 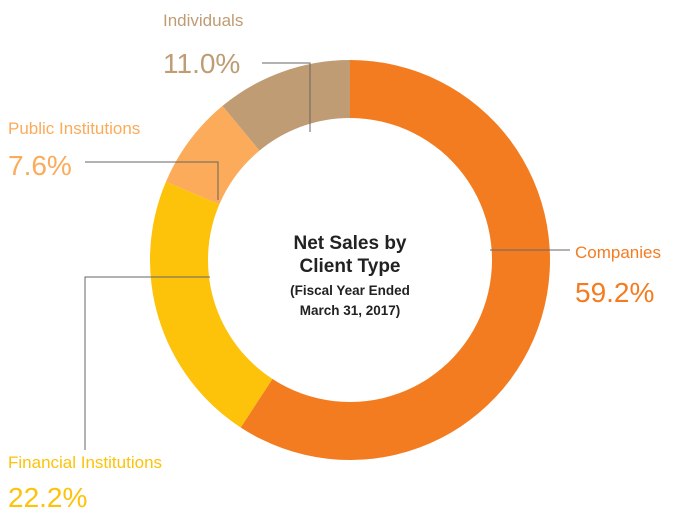 I want to click on category-label: Individuals, so click(x=203, y=20).